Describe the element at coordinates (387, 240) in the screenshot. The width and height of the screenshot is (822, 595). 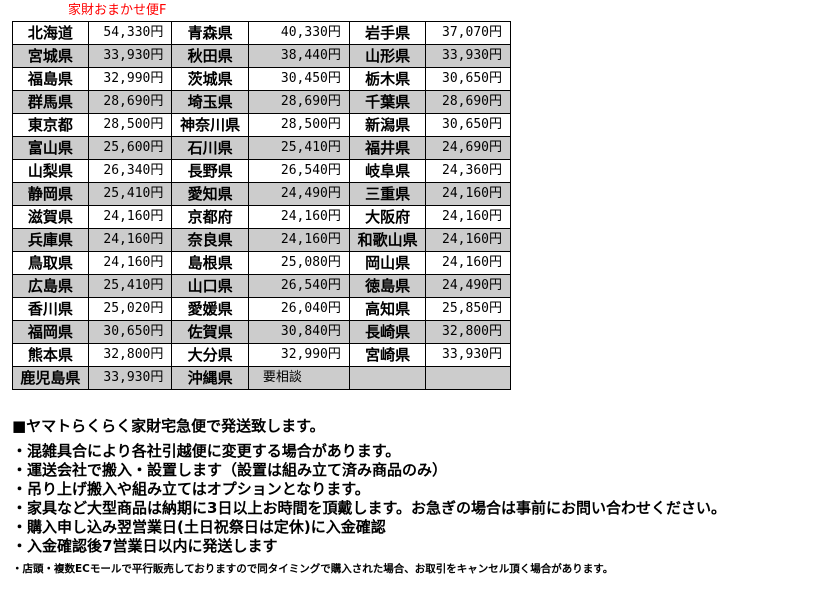
I see `prefecture-cell: 和歌山県` at that location.